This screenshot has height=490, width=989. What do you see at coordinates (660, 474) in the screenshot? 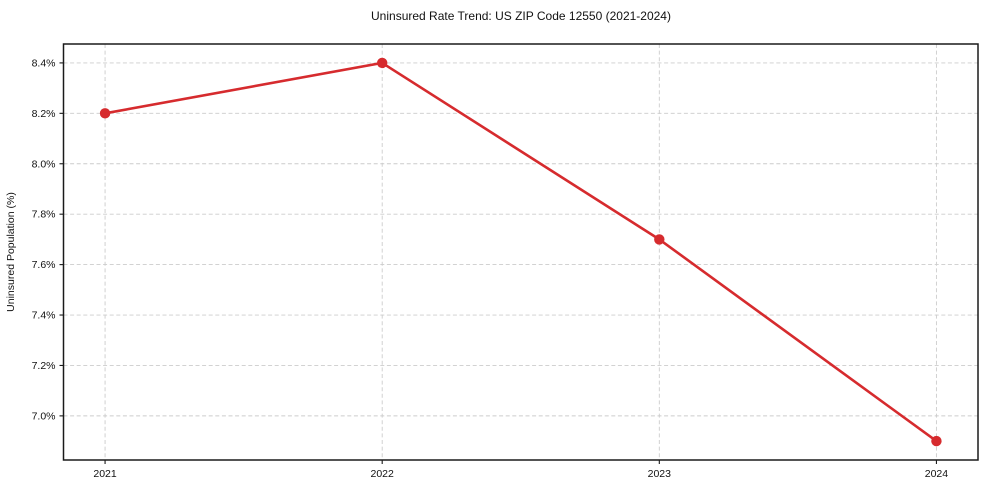
I see `x-tick-label: 2023` at bounding box center [660, 474].